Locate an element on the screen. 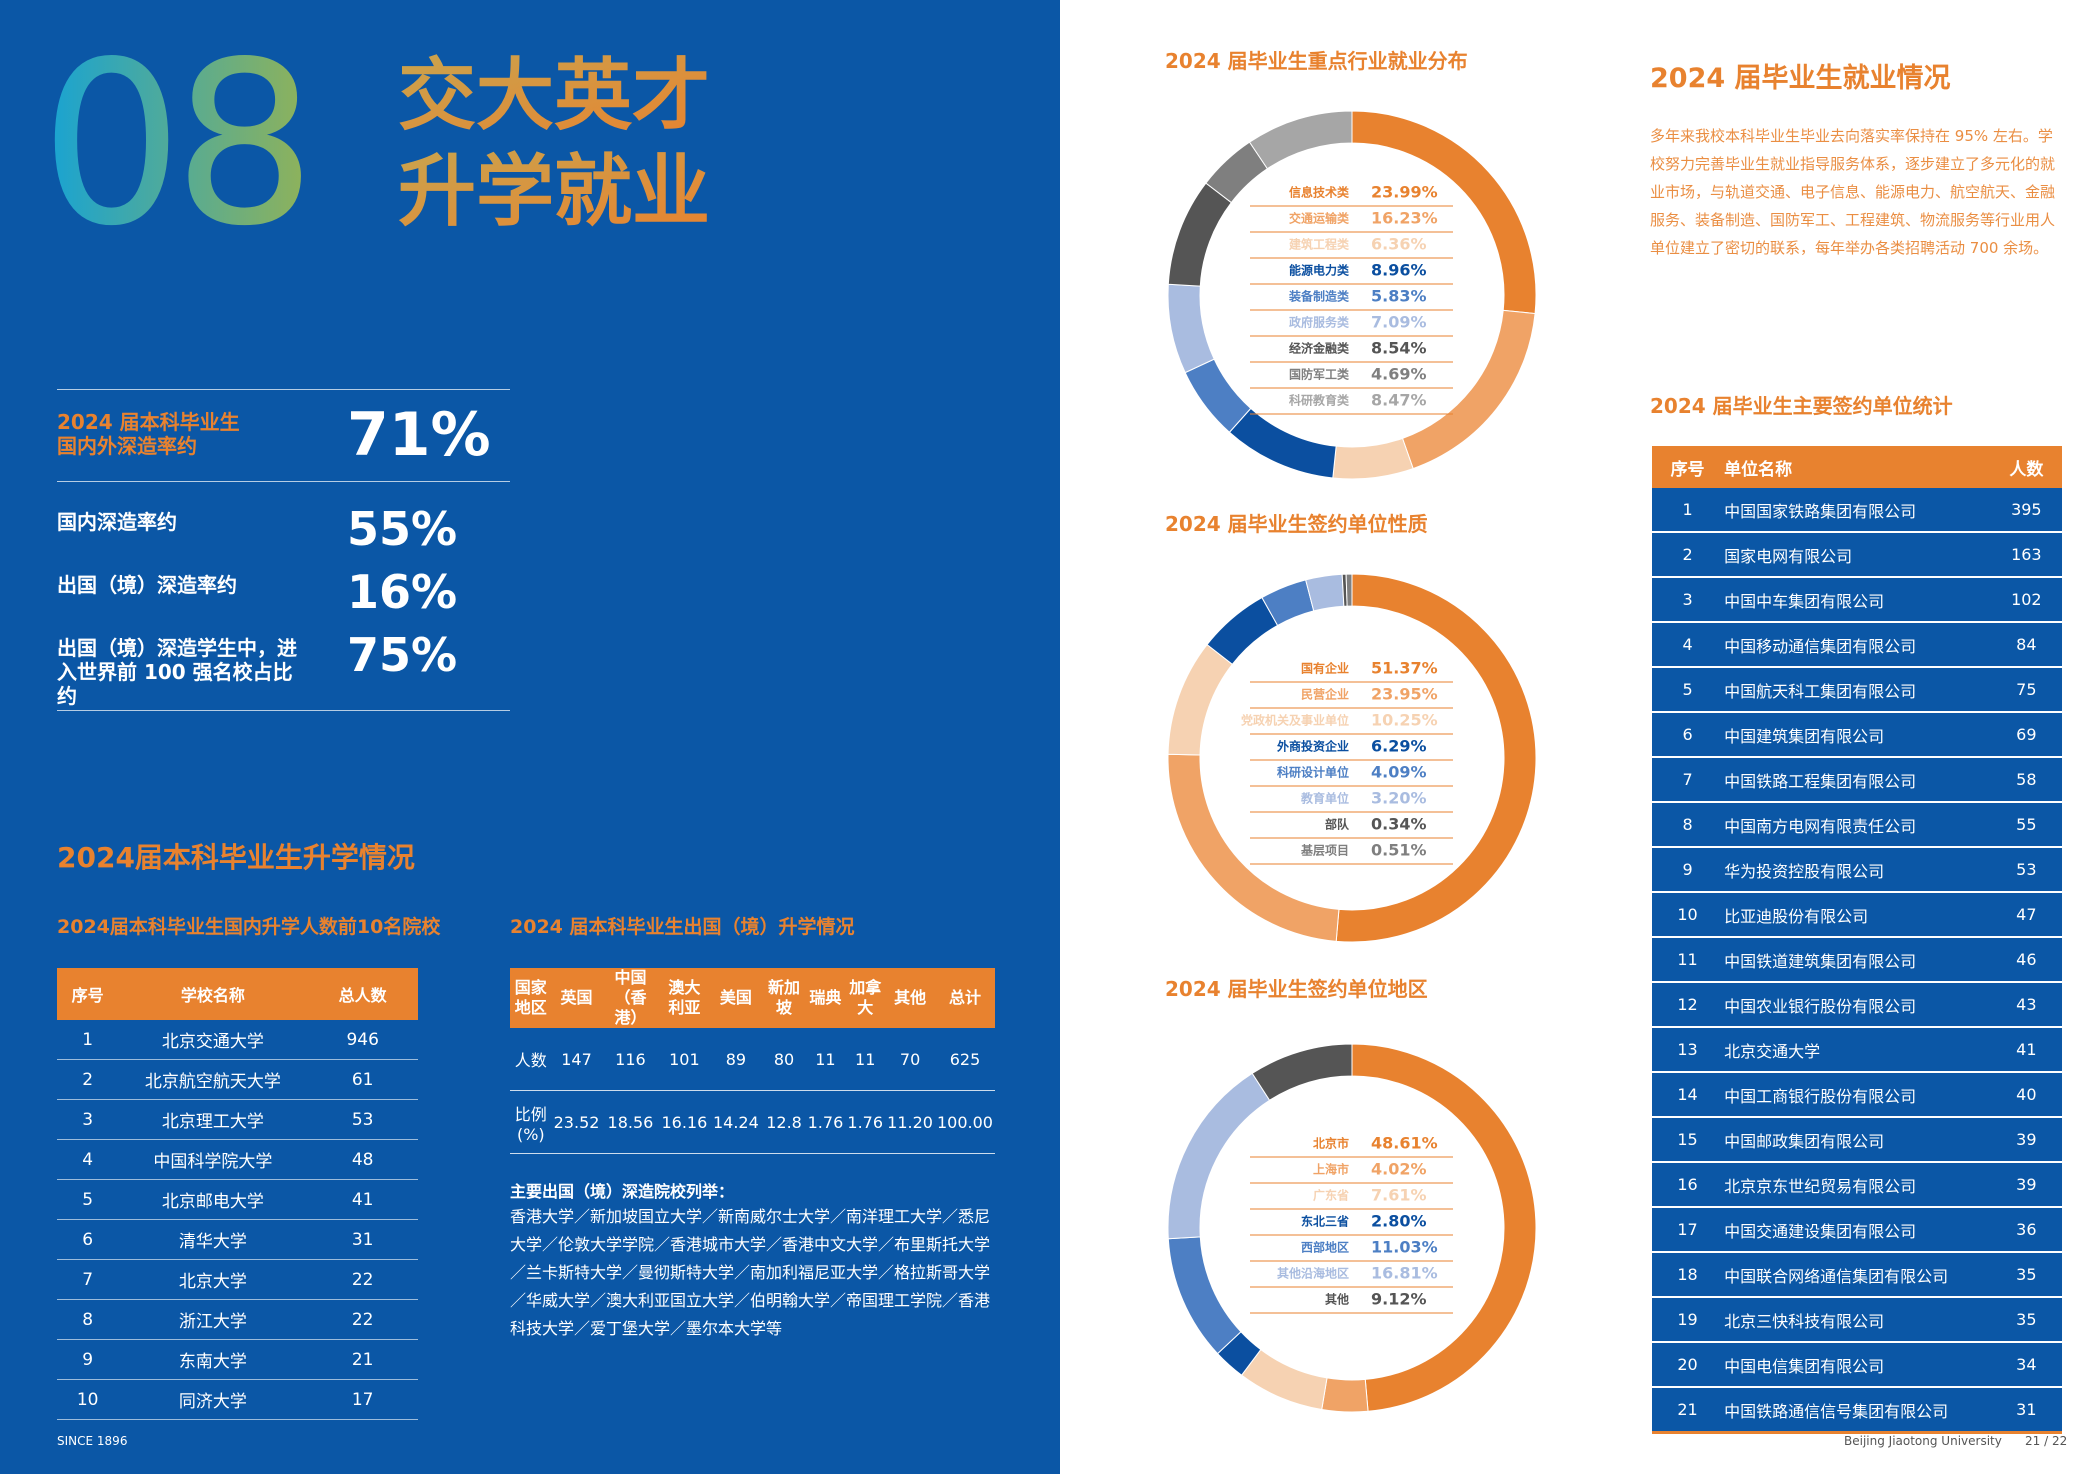 The width and height of the screenshot is (2098, 1474). table-cell: 中国建筑集团有限公司 is located at coordinates (1857, 735).